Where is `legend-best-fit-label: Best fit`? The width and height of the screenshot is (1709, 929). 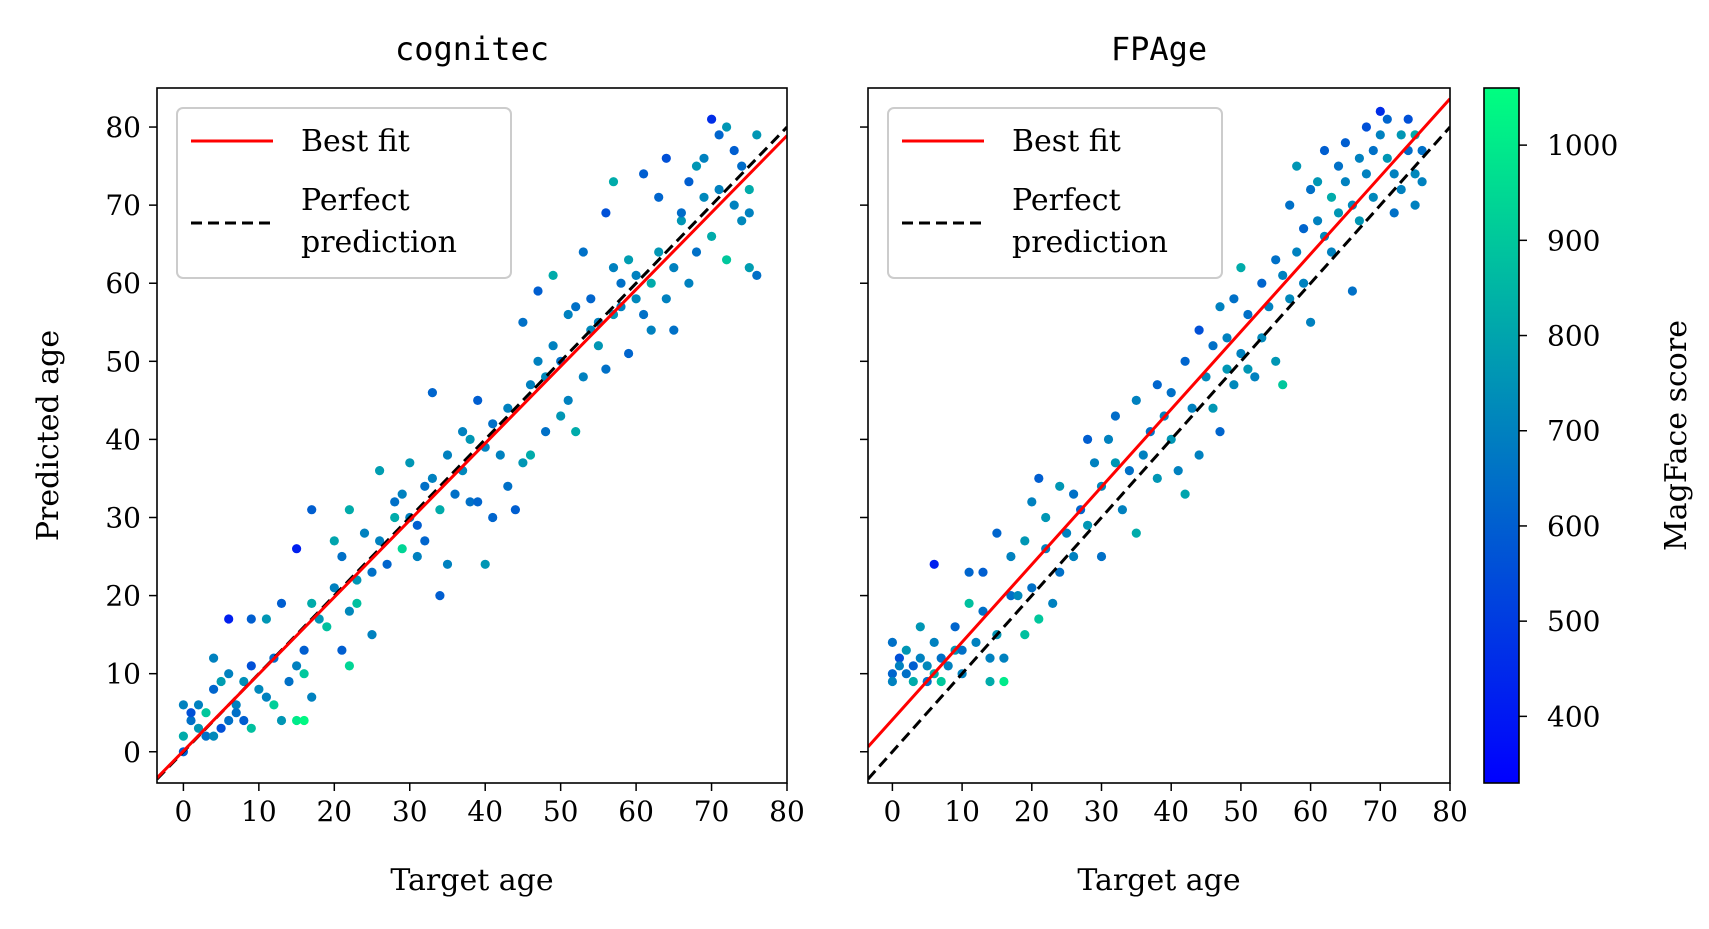 legend-best-fit-label: Best fit is located at coordinates (355, 141).